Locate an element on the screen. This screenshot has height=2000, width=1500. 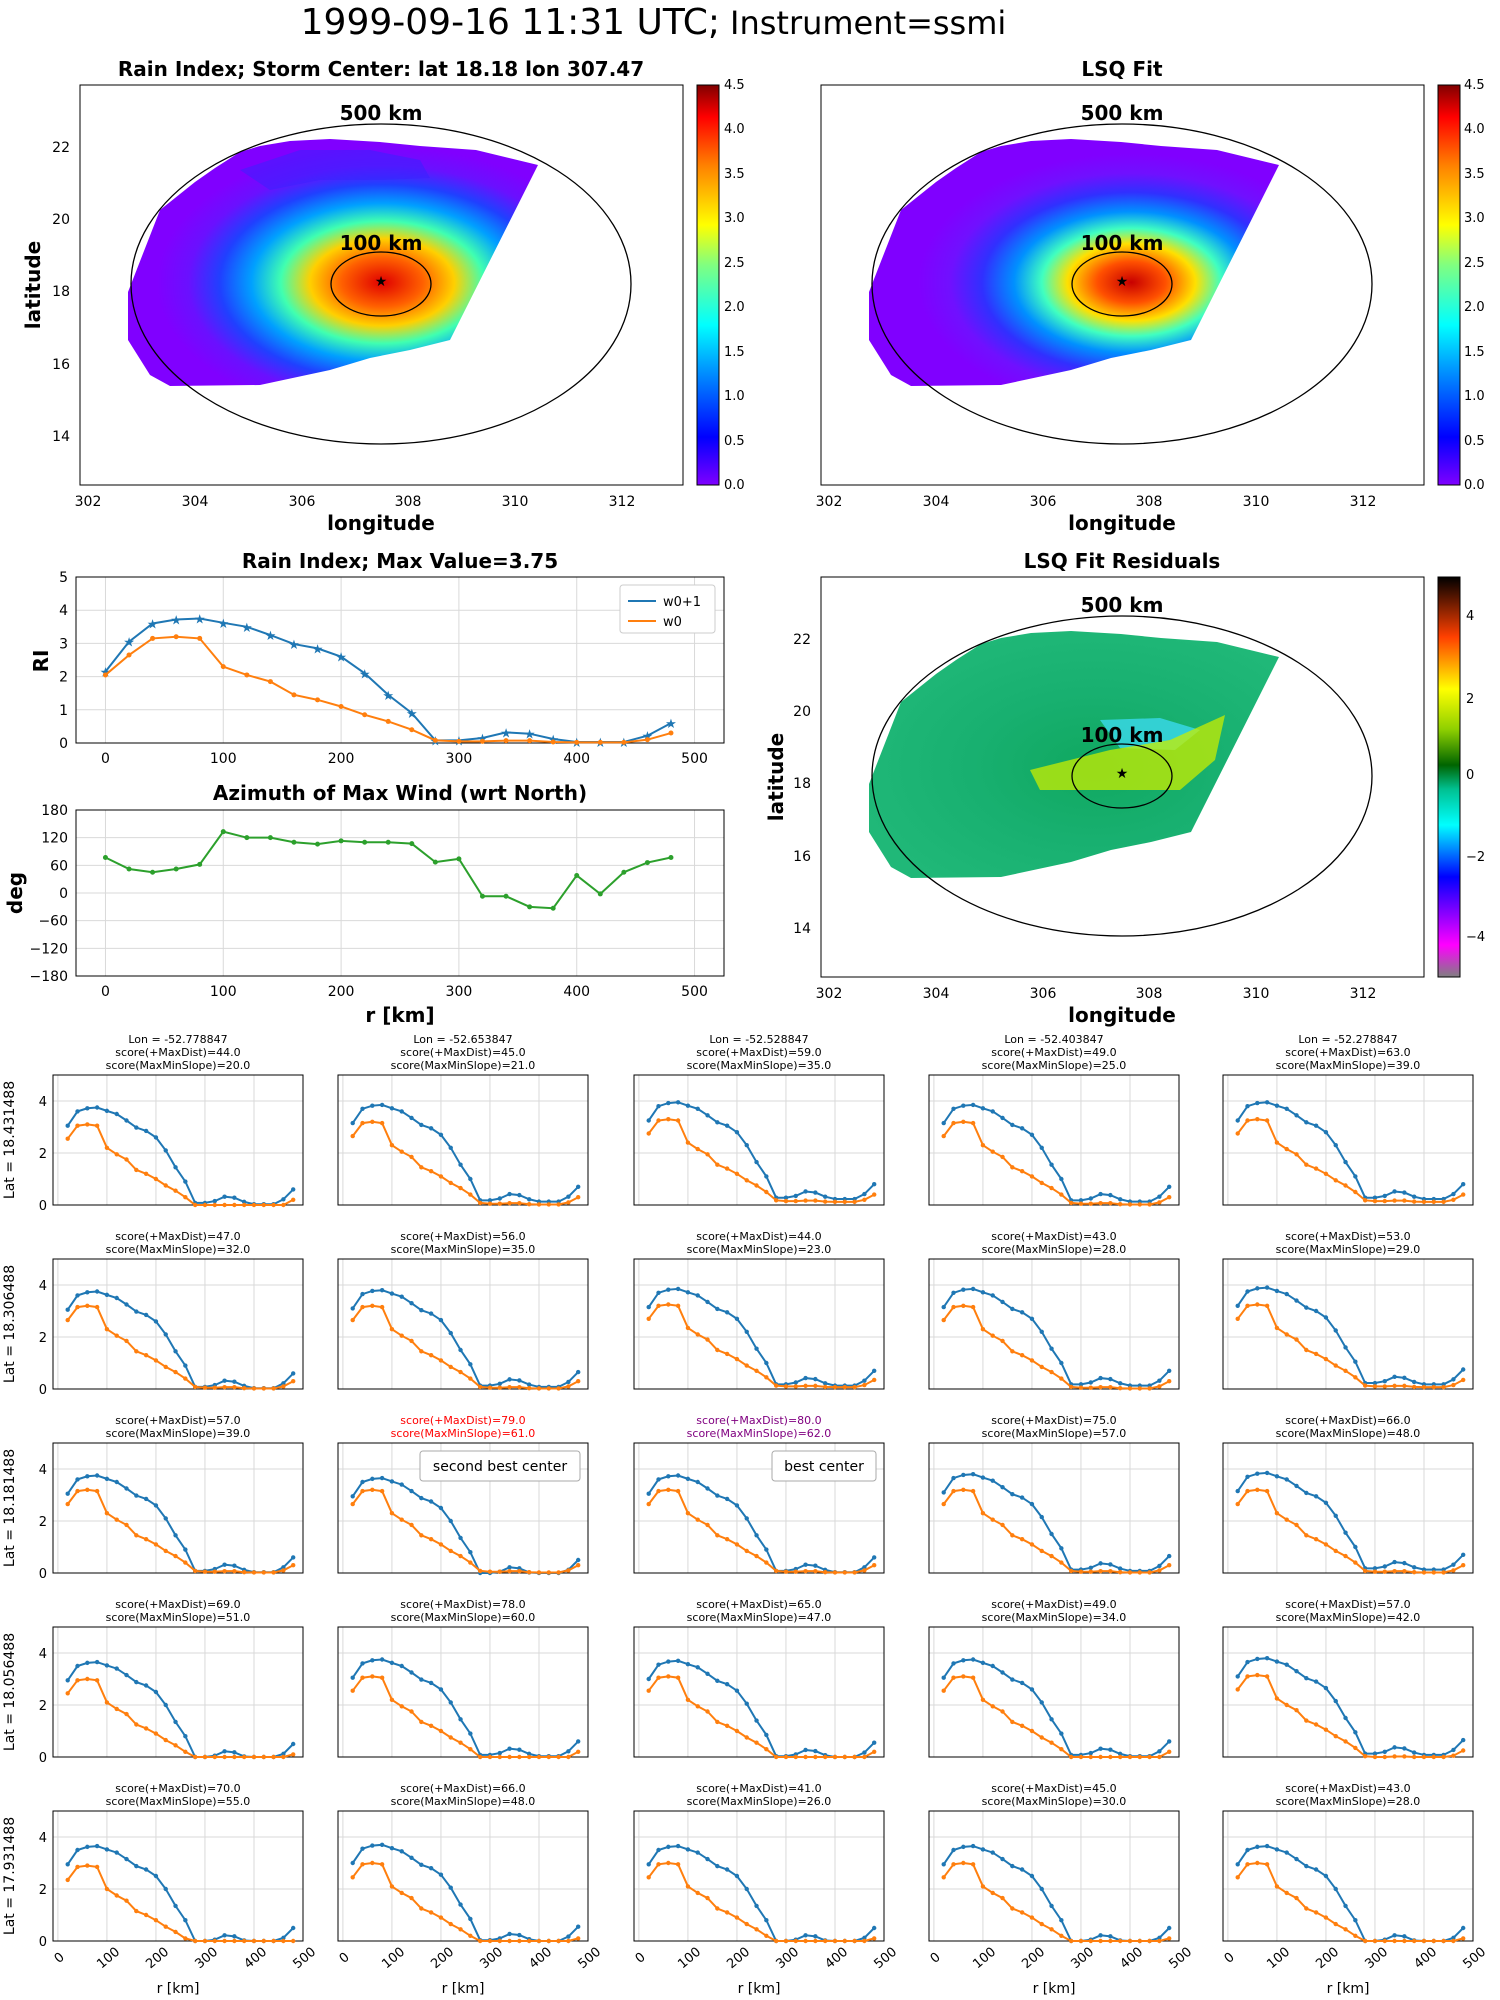
panel-header: score(+MaxDist)=65.0 is located at coordinates (758, 1604).